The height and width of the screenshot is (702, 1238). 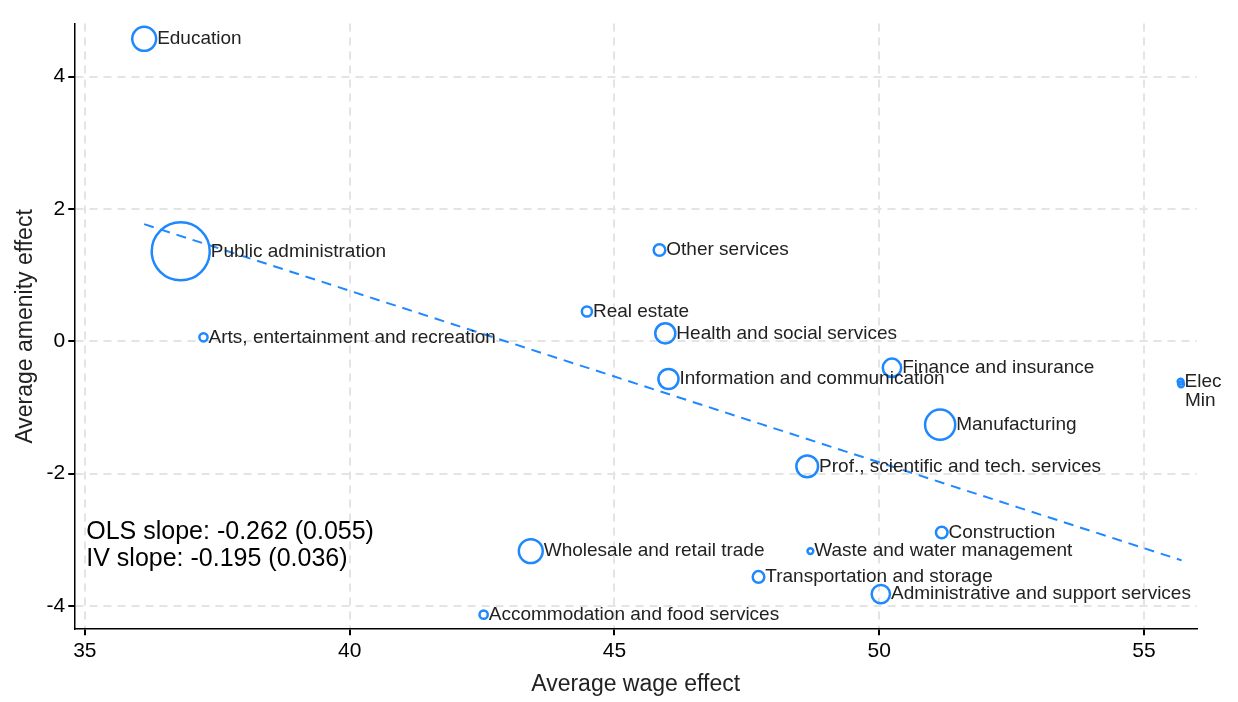 What do you see at coordinates (654, 550) in the screenshot?
I see `series-label: Wholesale and retail trade` at bounding box center [654, 550].